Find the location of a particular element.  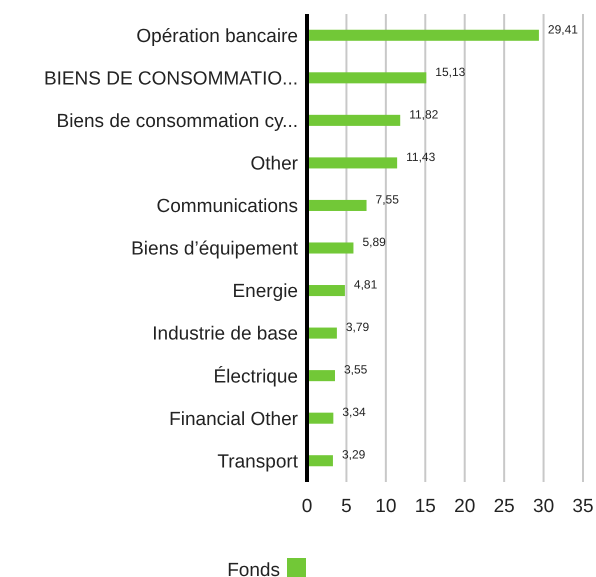

data-label: 4,81 is located at coordinates (366, 285).